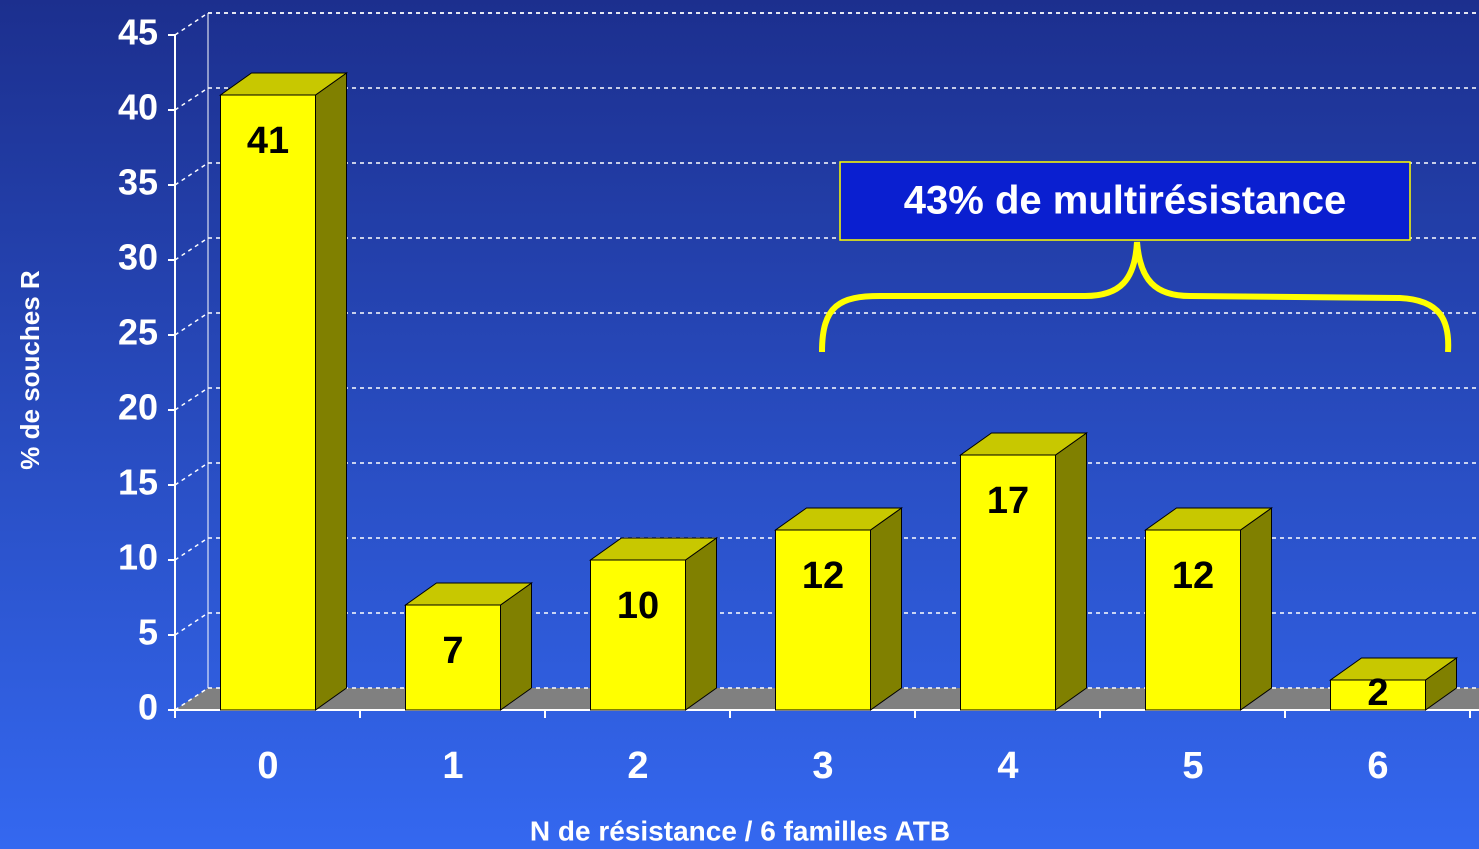  I want to click on data-label: 10, so click(638, 606).